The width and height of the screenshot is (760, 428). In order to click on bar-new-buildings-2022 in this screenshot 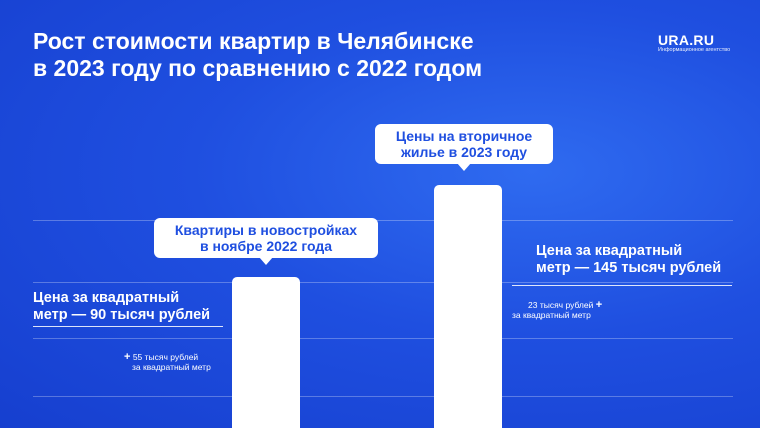, I will do `click(266, 352)`.